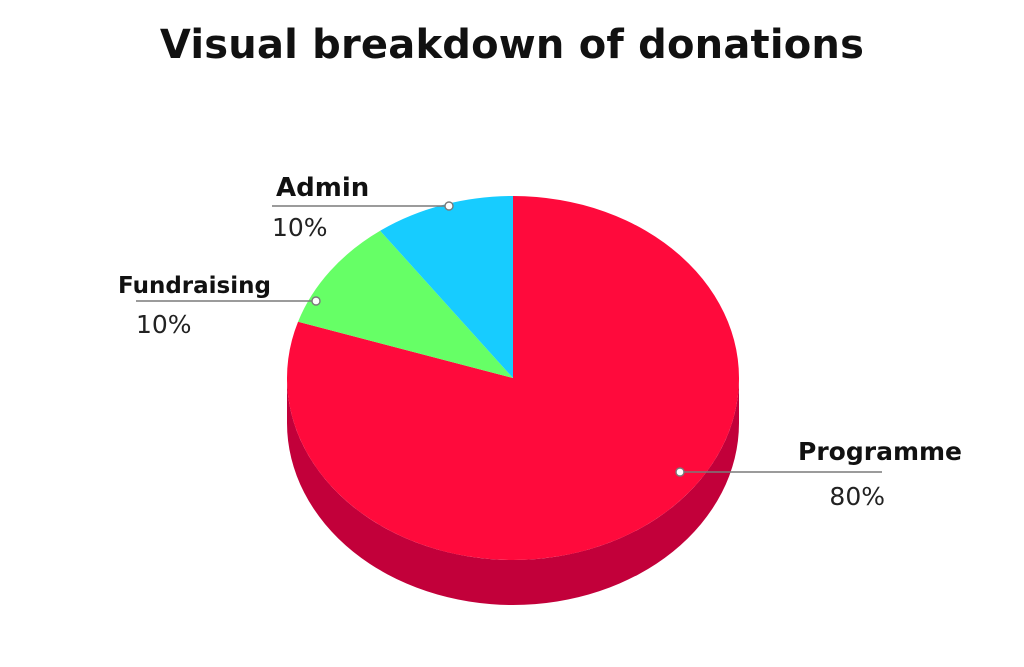 The image size is (1024, 667). I want to click on pie-slice-fundraising, so click(405, 304).